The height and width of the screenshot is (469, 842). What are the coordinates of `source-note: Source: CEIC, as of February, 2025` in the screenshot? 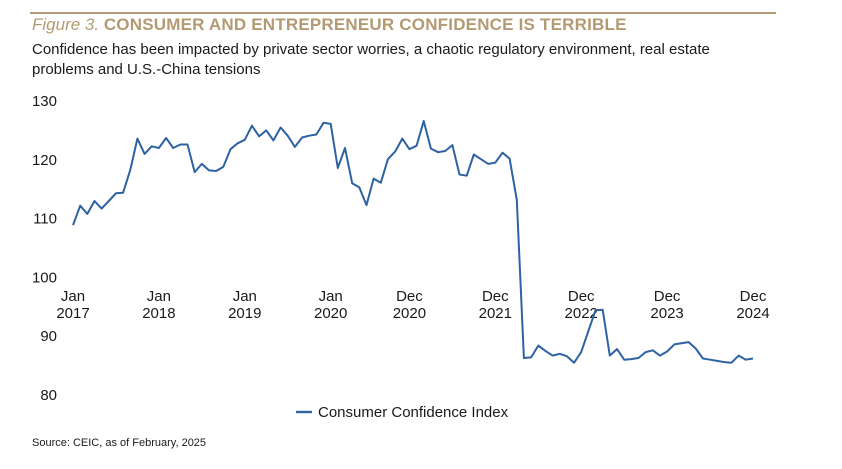 It's located at (119, 443).